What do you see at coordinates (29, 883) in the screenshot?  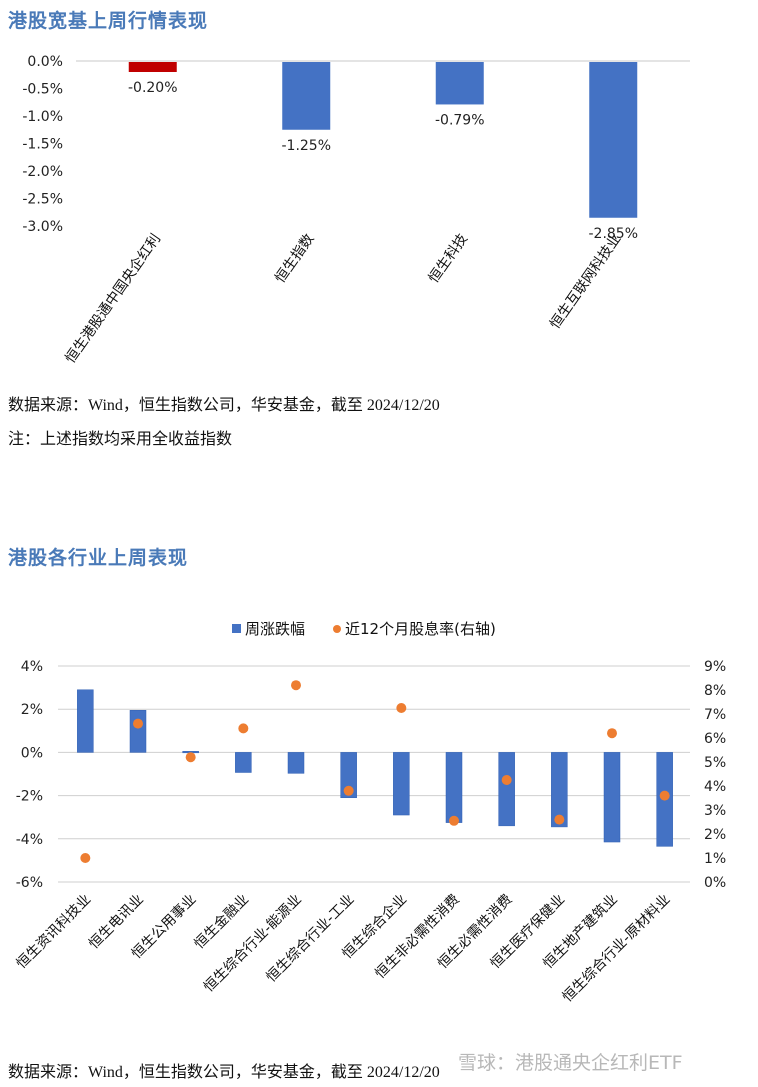 I see `y-left-tick-label: -6%` at bounding box center [29, 883].